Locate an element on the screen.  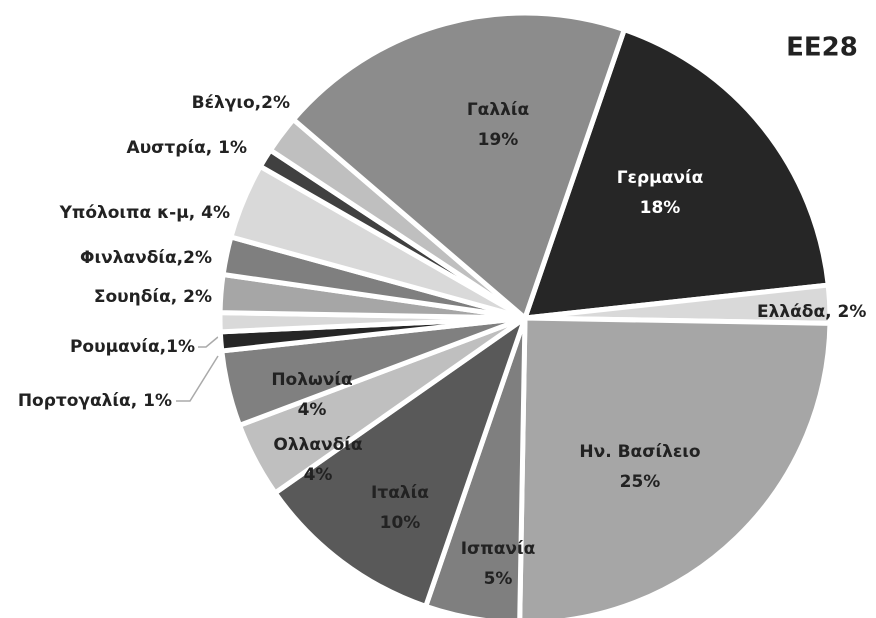
category-name: Βέλγιο is located at coordinates (223, 103).